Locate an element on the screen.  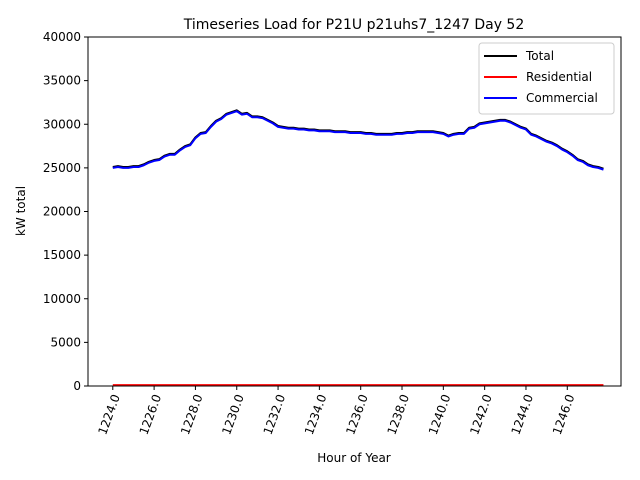
legend-frame is located at coordinates (546, 78).